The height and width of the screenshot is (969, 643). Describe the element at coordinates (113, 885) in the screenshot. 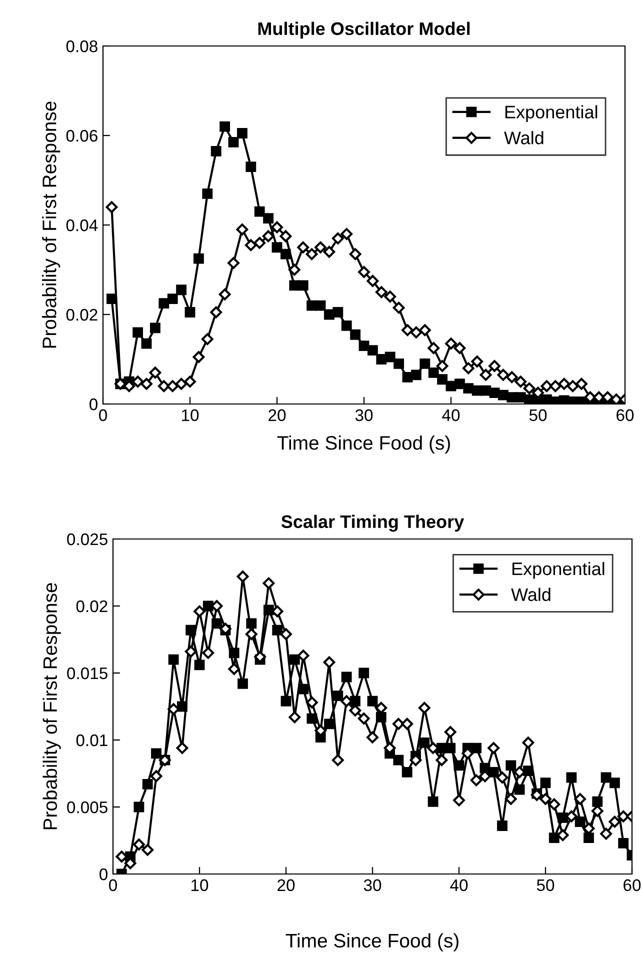

I see `x-tick-label: 0` at that location.